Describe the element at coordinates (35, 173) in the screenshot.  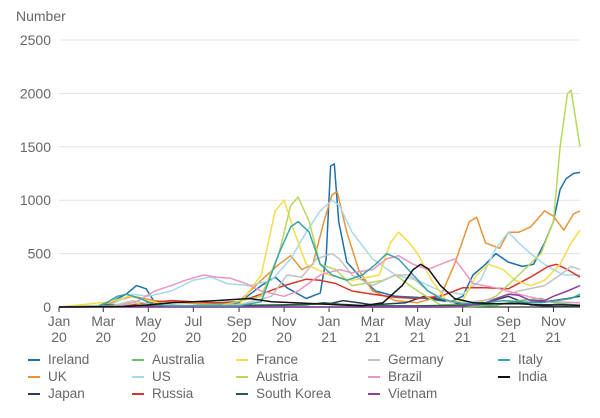
I see `y-axis-ticks: 0 500 1000 1500 2000 2500` at that location.